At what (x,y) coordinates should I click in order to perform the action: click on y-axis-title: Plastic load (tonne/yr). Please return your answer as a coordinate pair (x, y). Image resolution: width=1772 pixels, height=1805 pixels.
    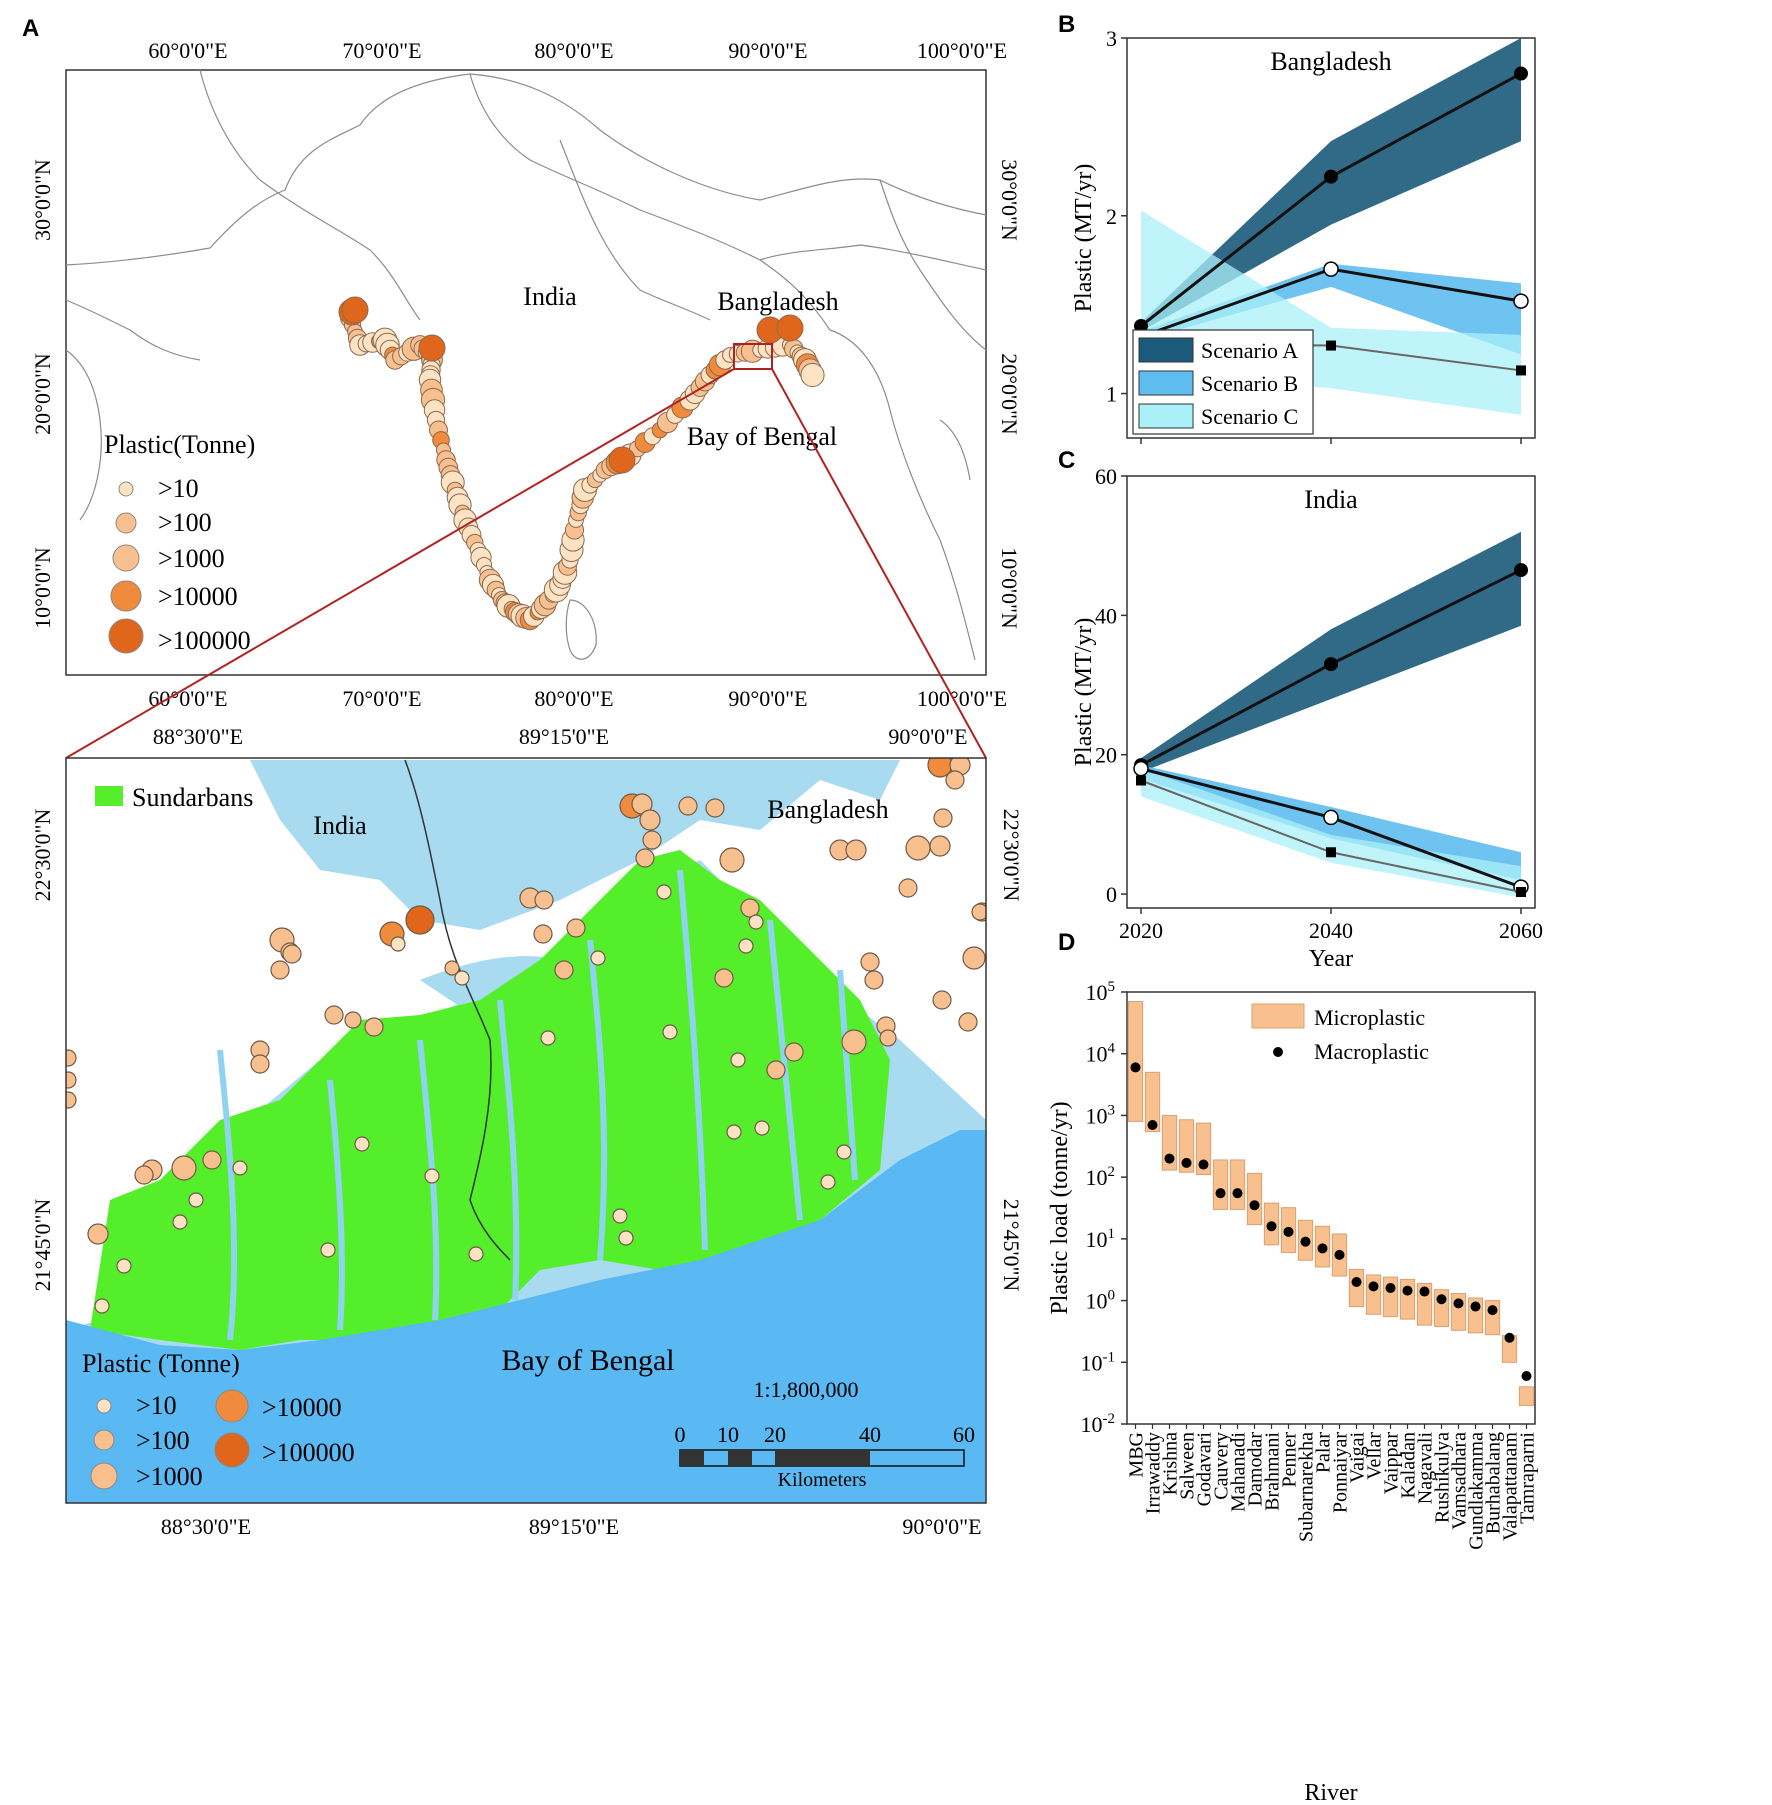
    Looking at the image, I should click on (1060, 1207).